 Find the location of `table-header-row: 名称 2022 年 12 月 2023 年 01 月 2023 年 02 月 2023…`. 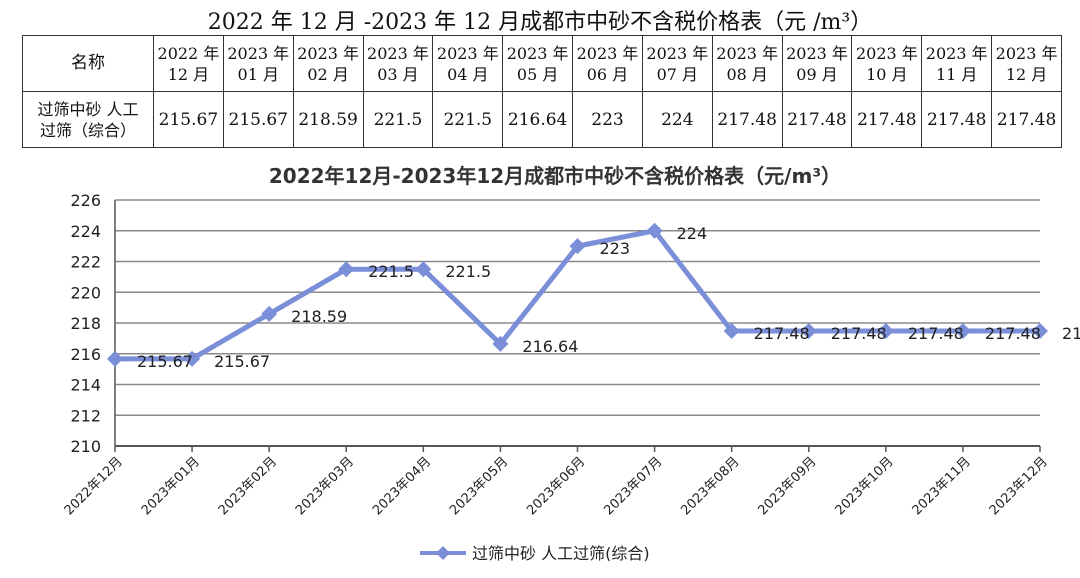

table-header-row: 名称 2022 年 12 月 2023 年 01 月 2023 年 02 月 2023… is located at coordinates (542, 63).